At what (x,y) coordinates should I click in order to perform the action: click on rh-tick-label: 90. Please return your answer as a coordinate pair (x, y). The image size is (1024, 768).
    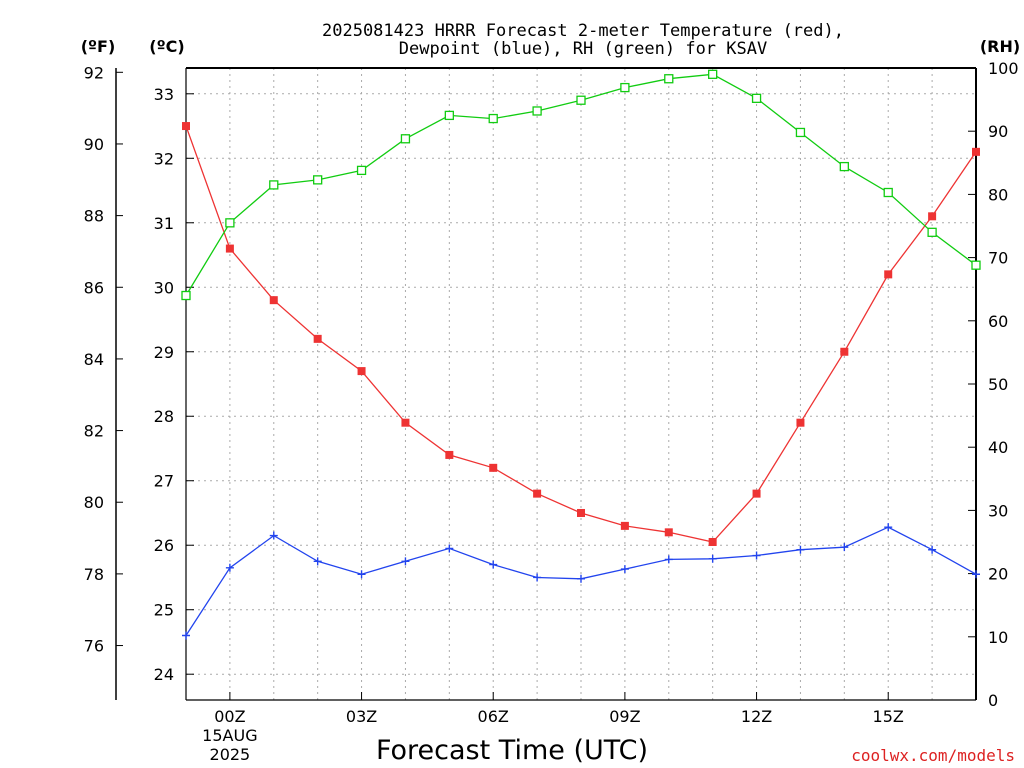
    Looking at the image, I should click on (998, 131).